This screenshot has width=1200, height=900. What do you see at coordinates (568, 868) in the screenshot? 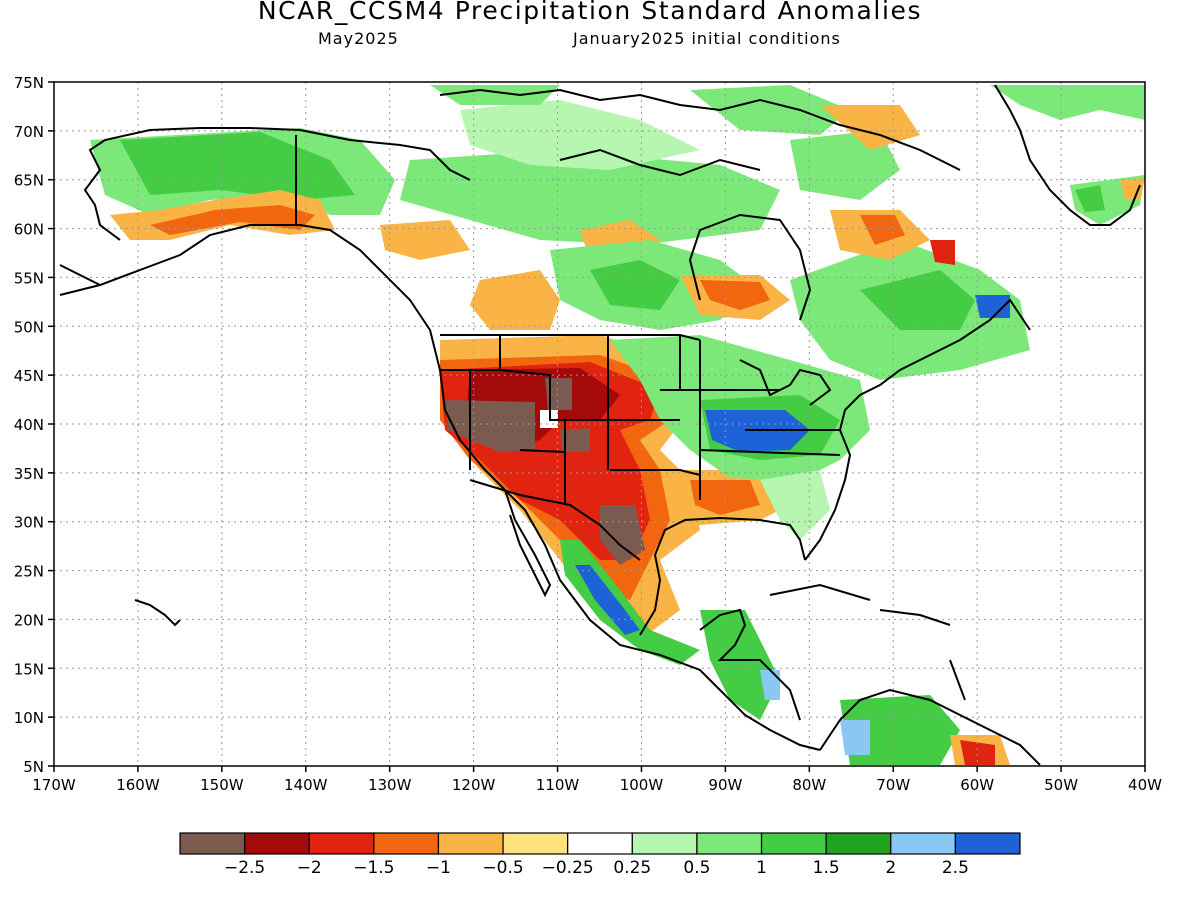
I see `color-bar-label: −0.25` at bounding box center [568, 868].